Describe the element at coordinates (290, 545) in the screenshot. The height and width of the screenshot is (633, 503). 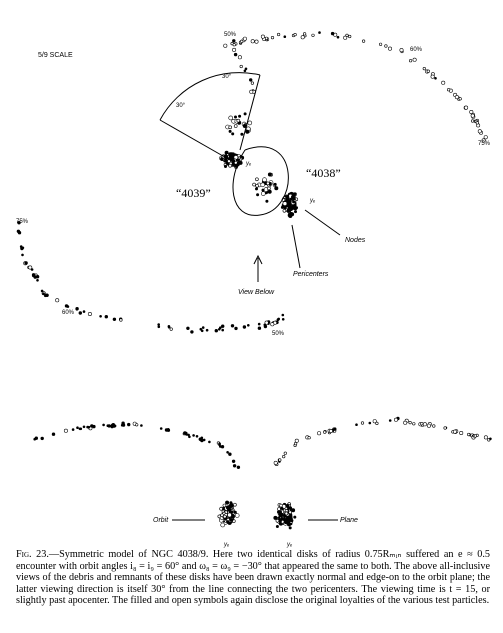
I see `axis-label-lower-b: yₑ` at that location.